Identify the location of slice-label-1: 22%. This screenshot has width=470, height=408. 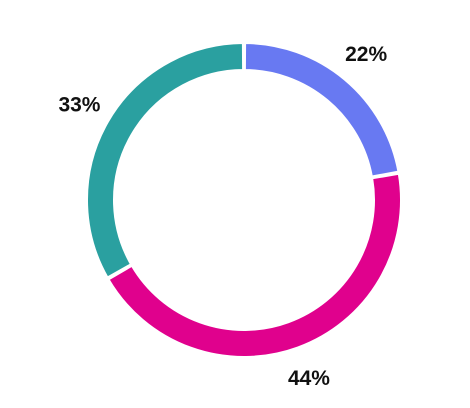
(366, 54).